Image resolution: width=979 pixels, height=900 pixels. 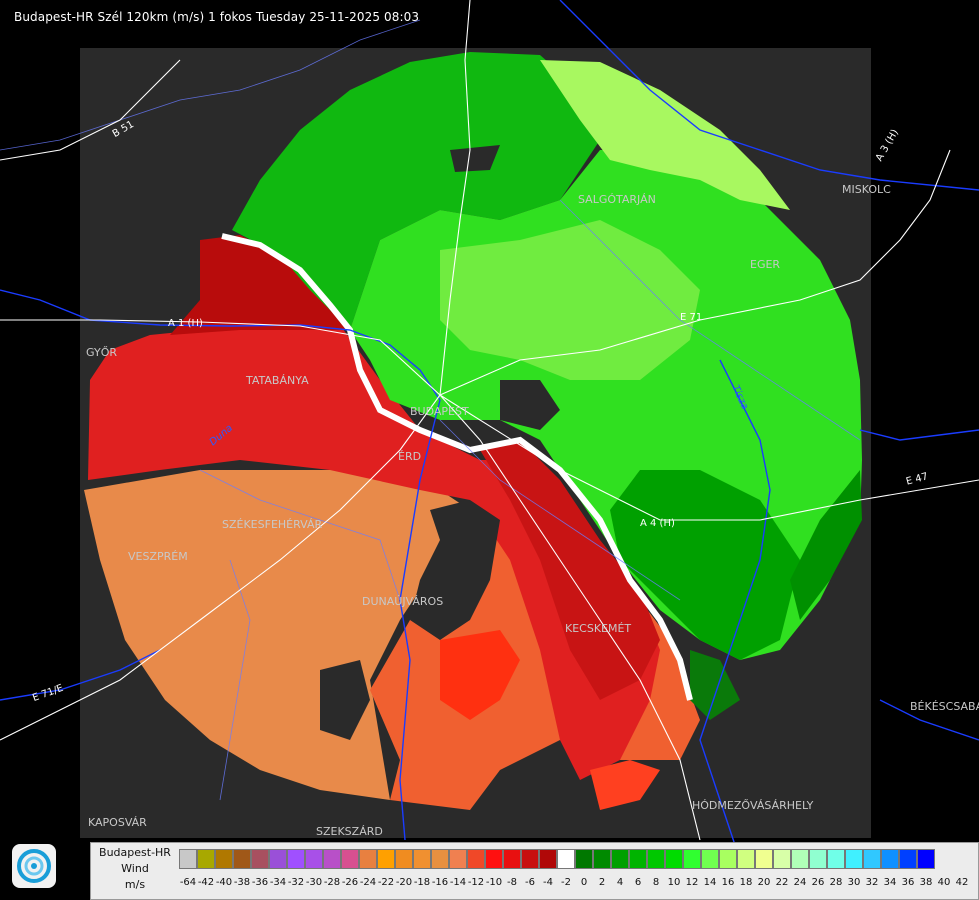 I want to click on legend-tick-label: -22, so click(x=386, y=882).